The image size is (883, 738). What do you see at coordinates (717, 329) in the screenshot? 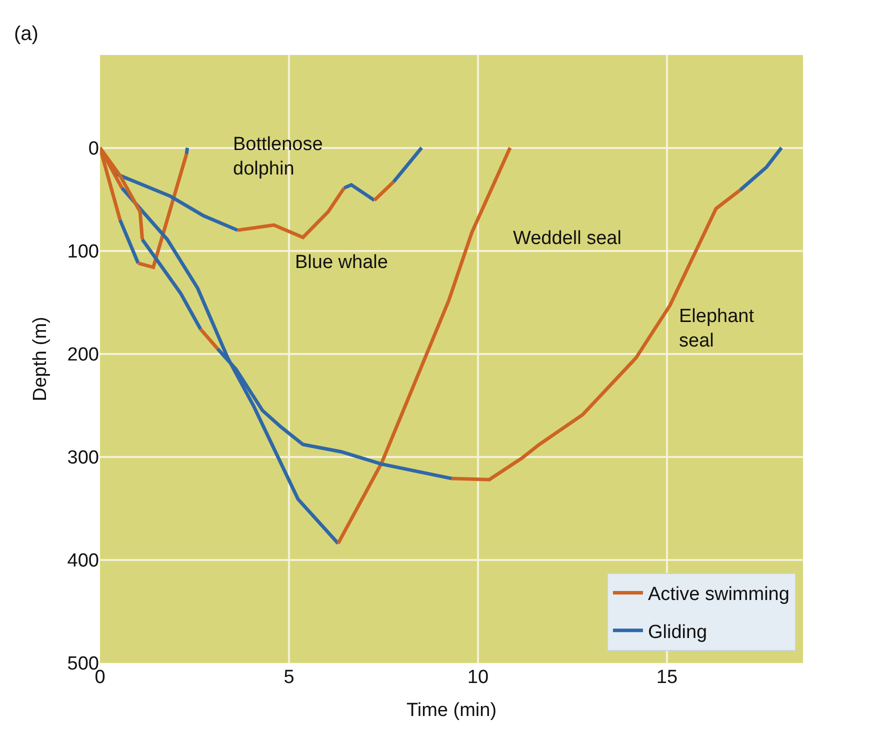
I see `annotation: Elephant seal` at bounding box center [717, 329].